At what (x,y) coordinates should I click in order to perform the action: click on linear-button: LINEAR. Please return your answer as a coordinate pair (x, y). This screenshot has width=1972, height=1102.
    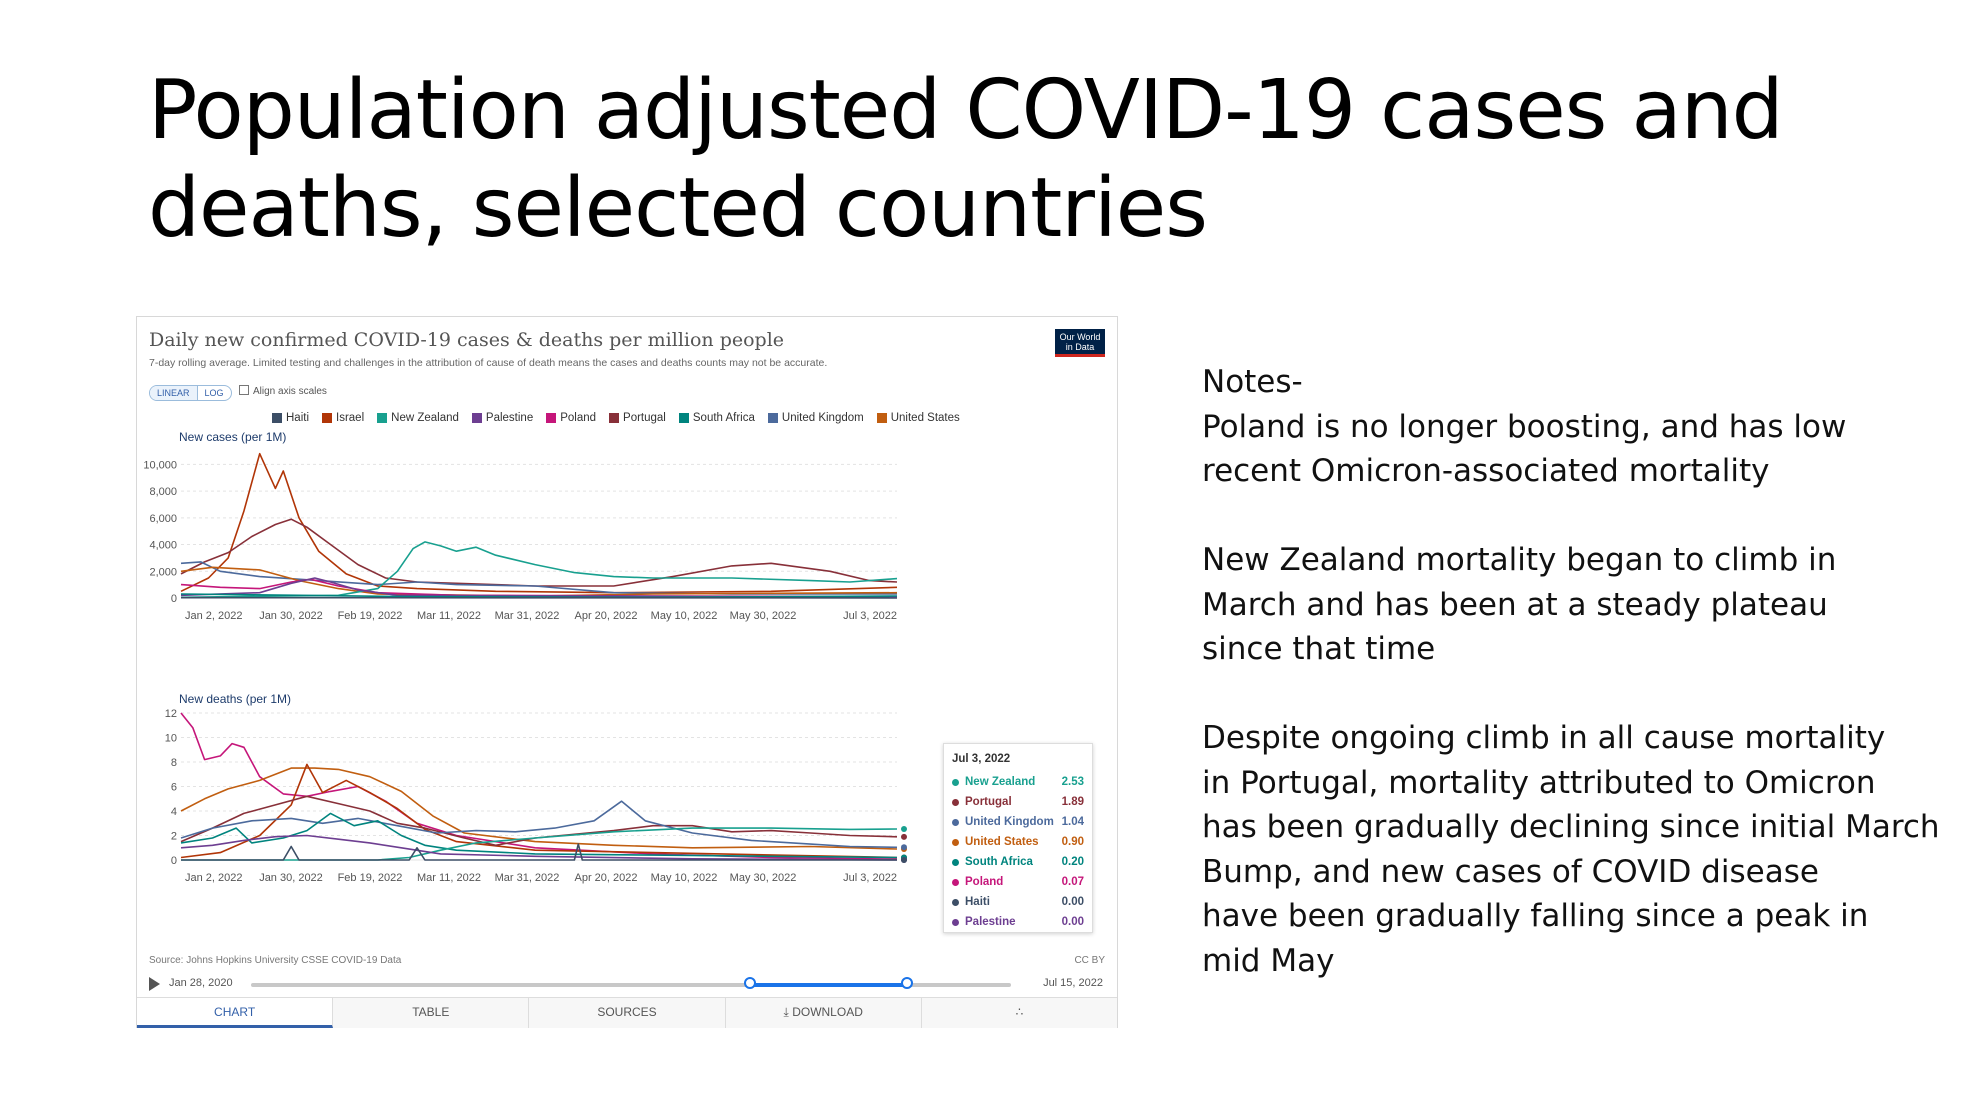
    Looking at the image, I should click on (174, 393).